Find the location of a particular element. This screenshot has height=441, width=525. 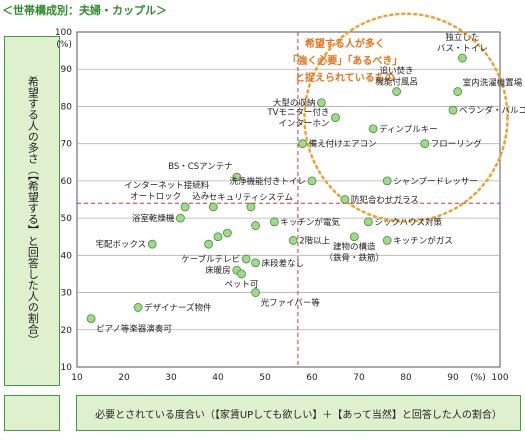

data-point-label: キッチンが電気 is located at coordinates (310, 222).